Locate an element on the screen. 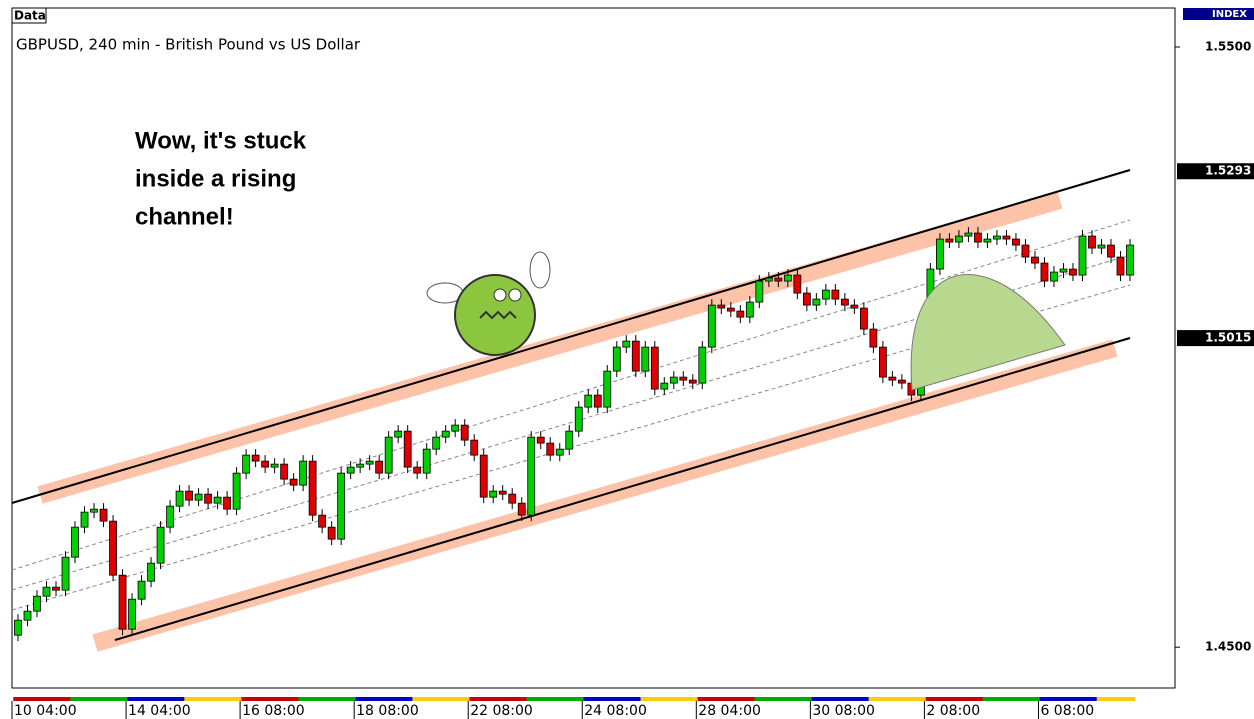 This screenshot has height=719, width=1254. x-tick-label: 10 04:00 is located at coordinates (45, 711).